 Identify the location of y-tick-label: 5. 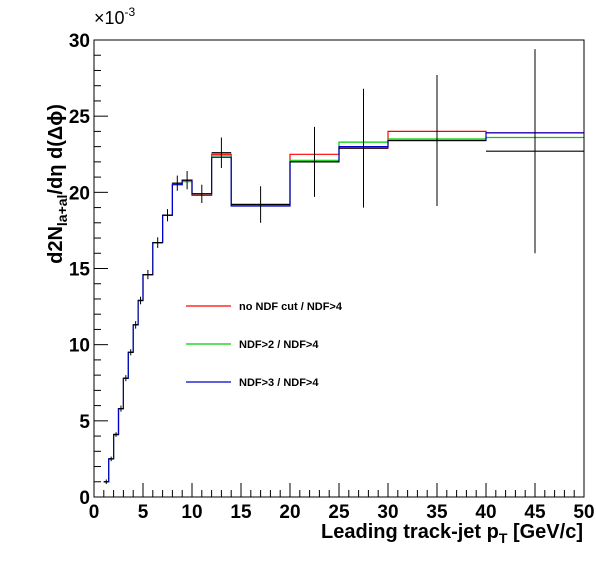
(84, 422).